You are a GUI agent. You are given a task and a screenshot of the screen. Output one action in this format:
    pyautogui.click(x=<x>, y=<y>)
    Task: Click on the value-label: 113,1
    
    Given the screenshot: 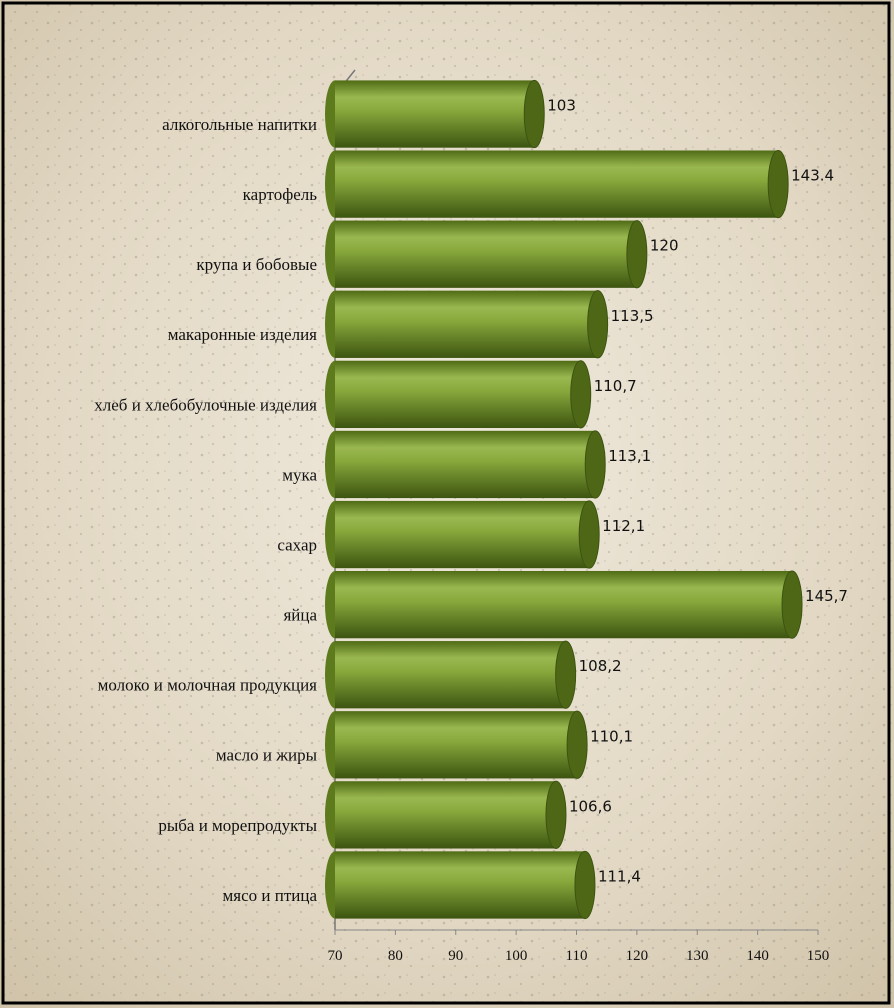 What is the action you would take?
    pyautogui.click(x=629, y=456)
    